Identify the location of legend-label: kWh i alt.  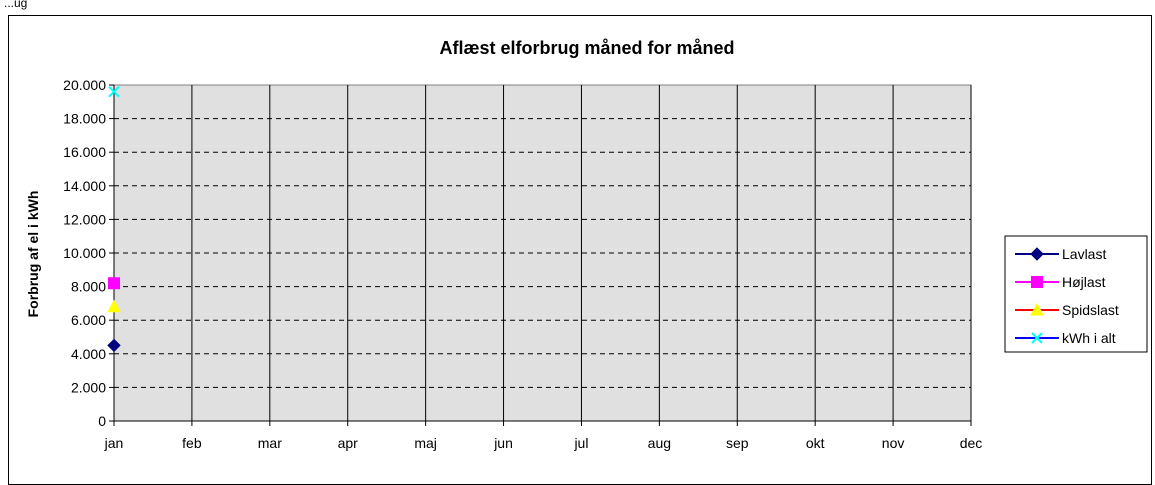
(1089, 338).